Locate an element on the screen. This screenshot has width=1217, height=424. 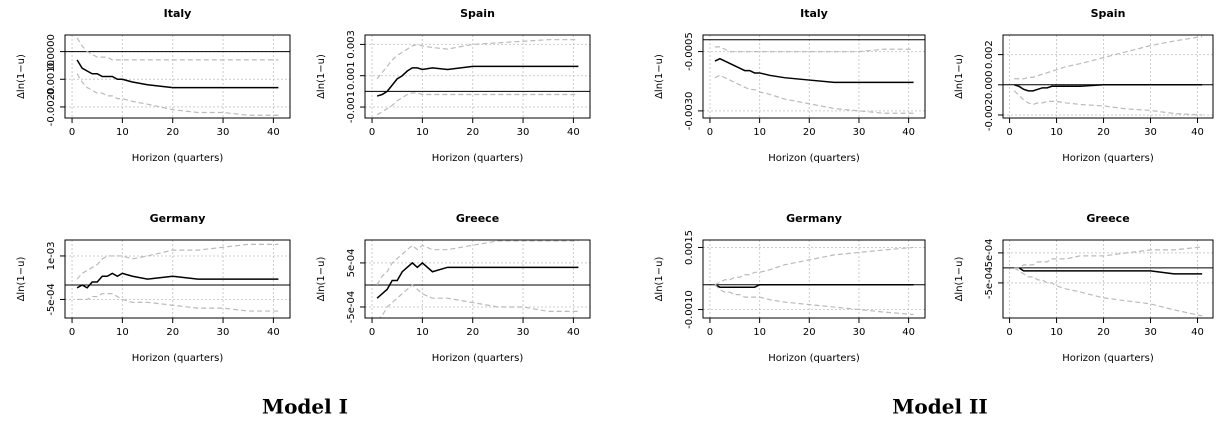
y-tick-label: -0.0005 is located at coordinates (689, 51).